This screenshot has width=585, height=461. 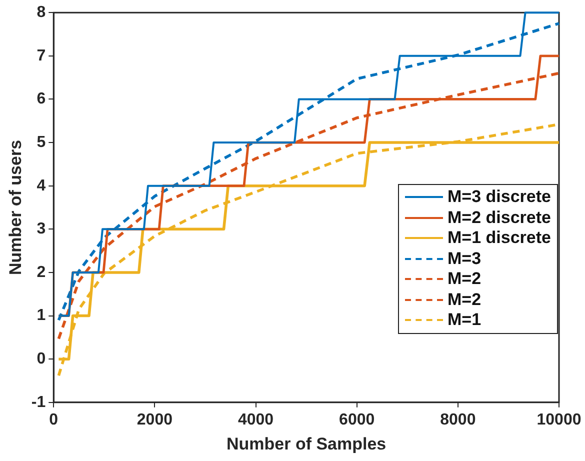 I want to click on y-tick-label: 0, so click(x=41, y=359).